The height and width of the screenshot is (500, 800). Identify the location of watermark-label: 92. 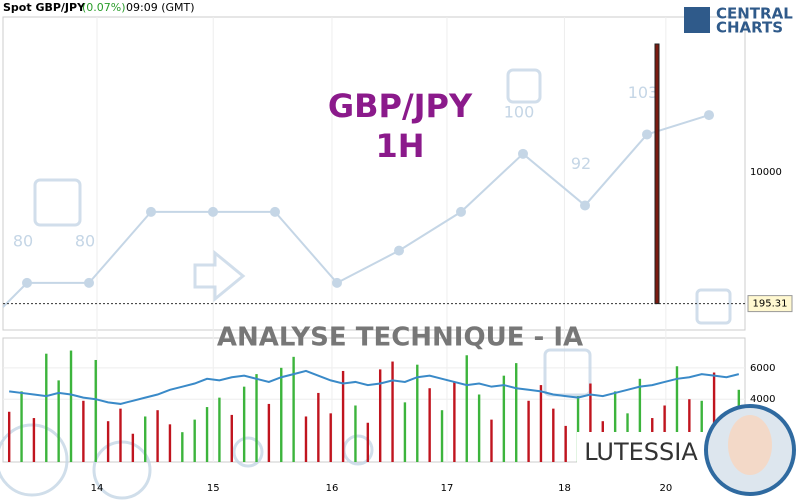
(581, 163).